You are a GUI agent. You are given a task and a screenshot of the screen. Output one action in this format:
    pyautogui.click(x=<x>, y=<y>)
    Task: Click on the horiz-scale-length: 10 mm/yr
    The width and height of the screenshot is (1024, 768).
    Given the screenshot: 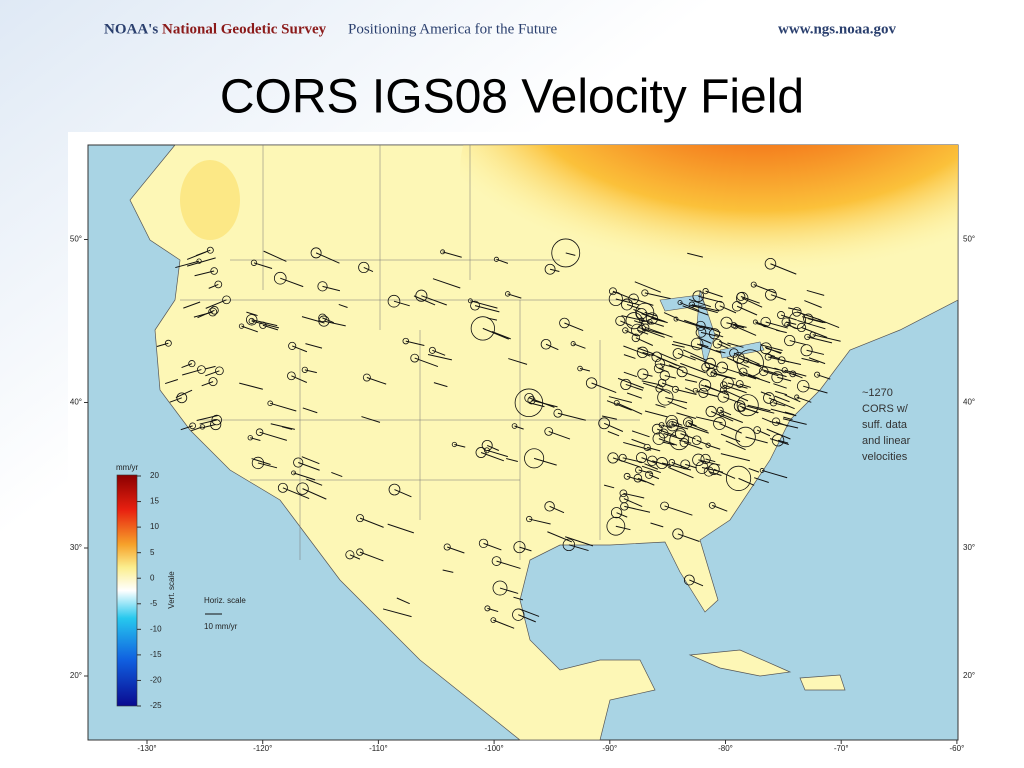 What is the action you would take?
    pyautogui.click(x=221, y=626)
    